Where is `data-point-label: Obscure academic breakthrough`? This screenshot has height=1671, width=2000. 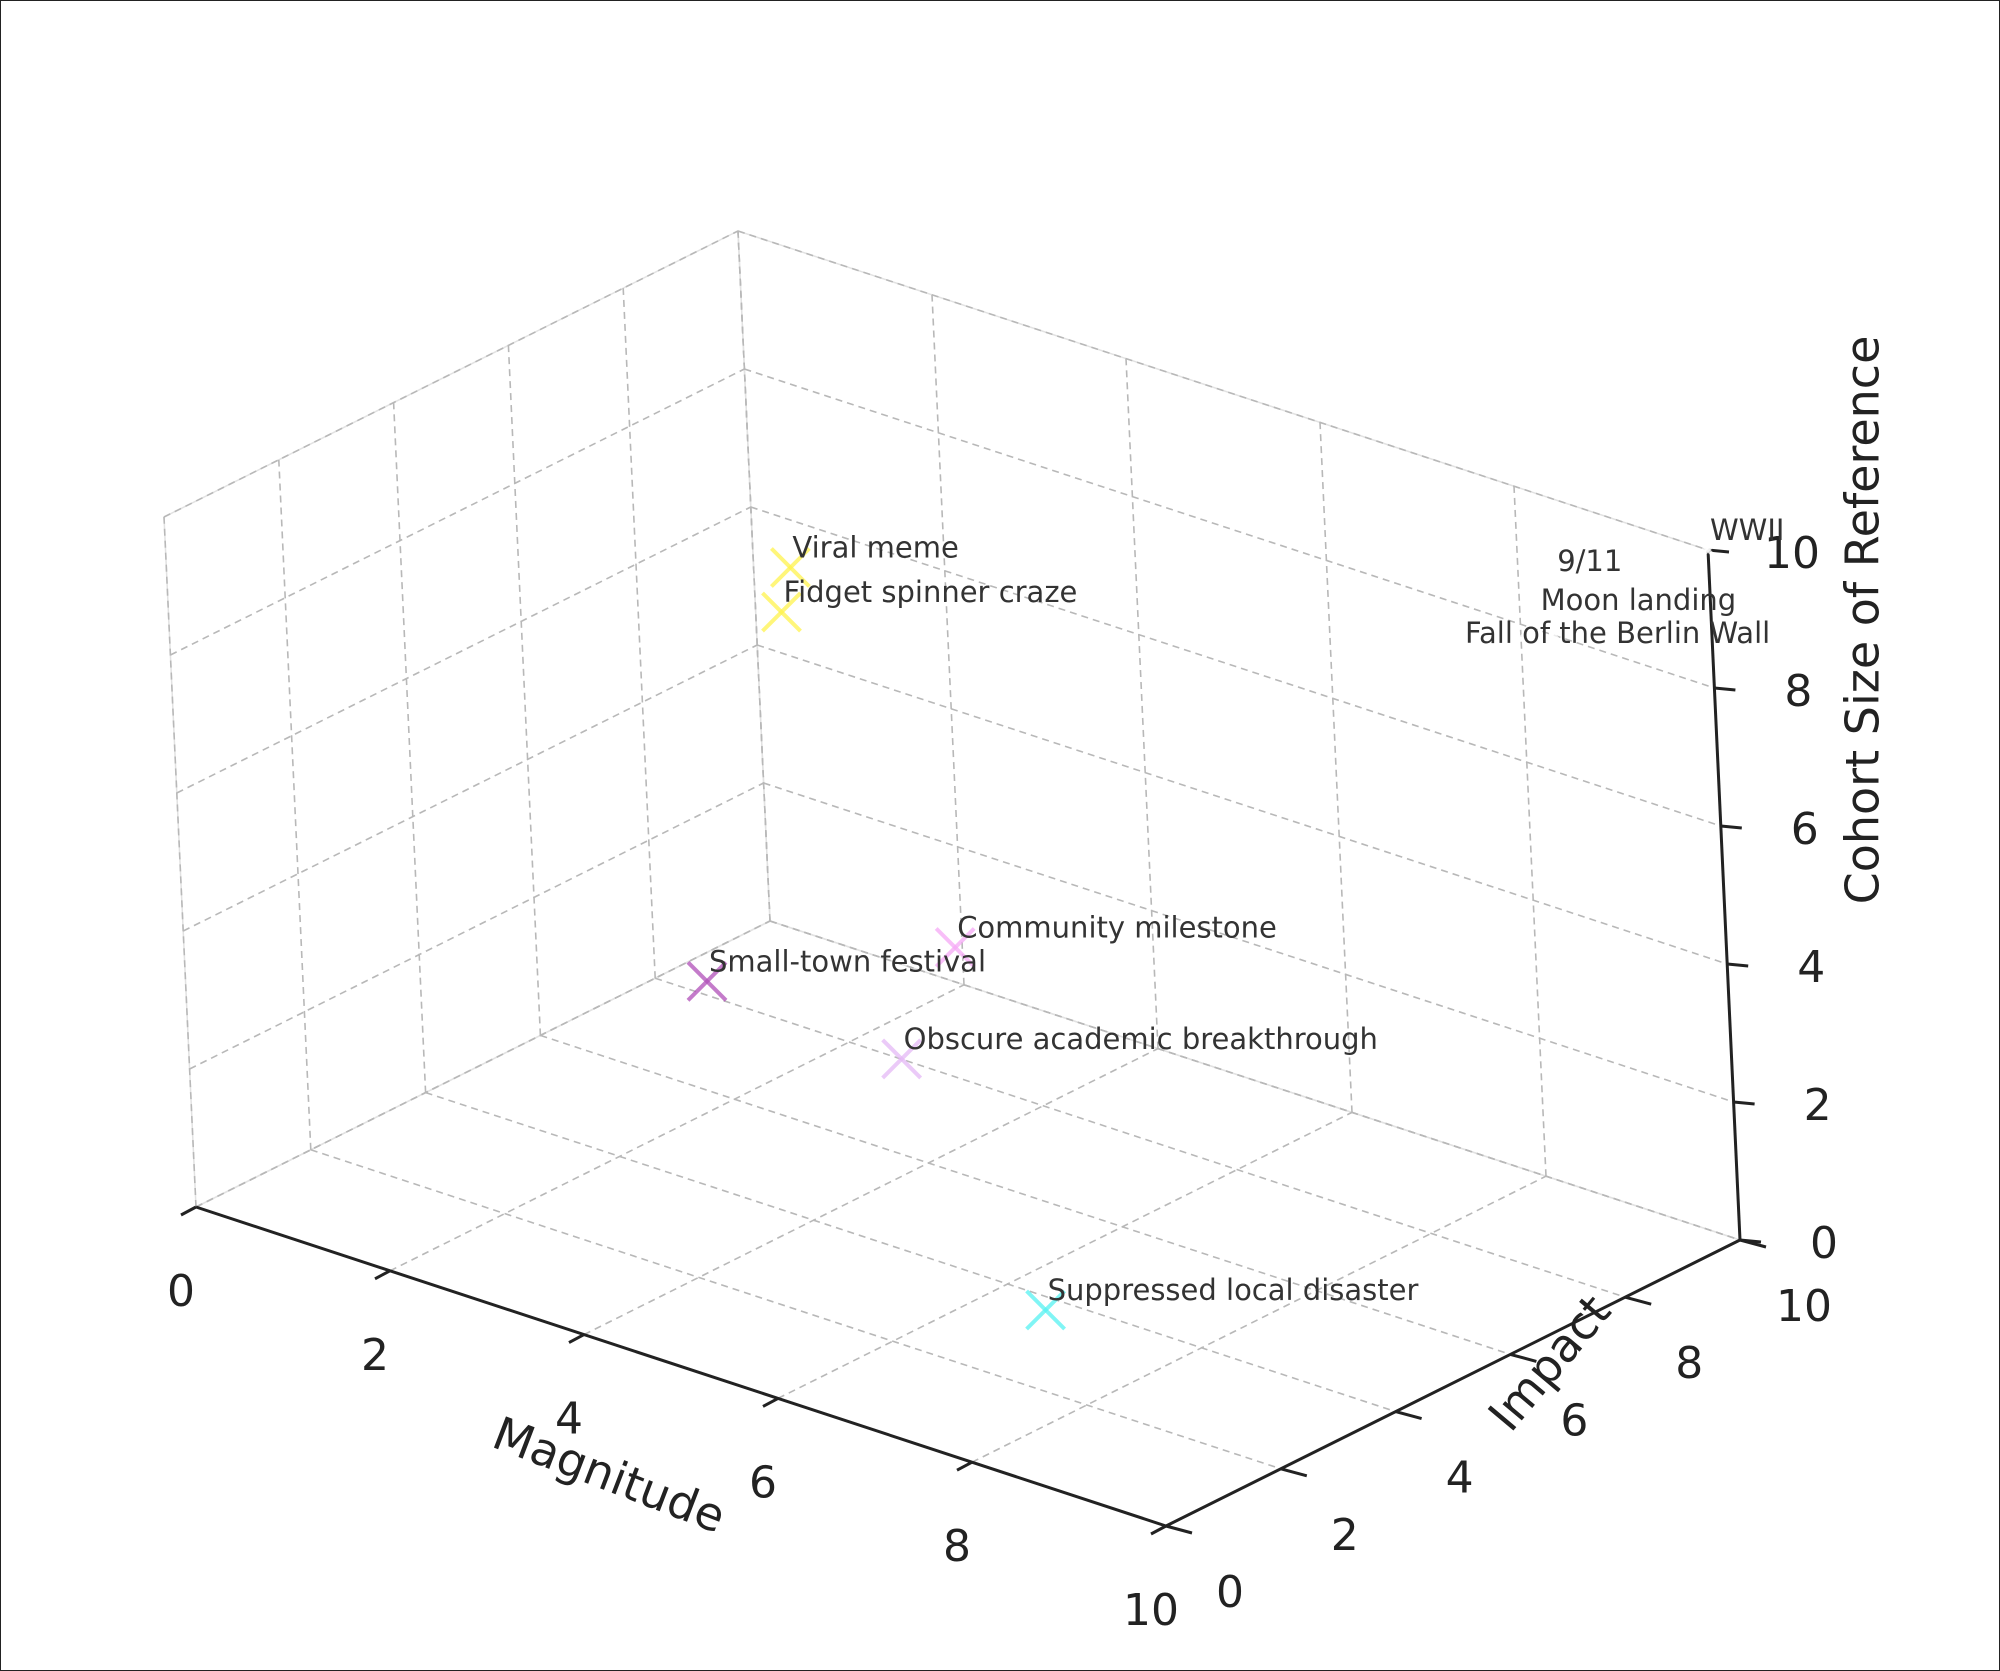
data-point-label: Obscure academic breakthrough is located at coordinates (1141, 1039).